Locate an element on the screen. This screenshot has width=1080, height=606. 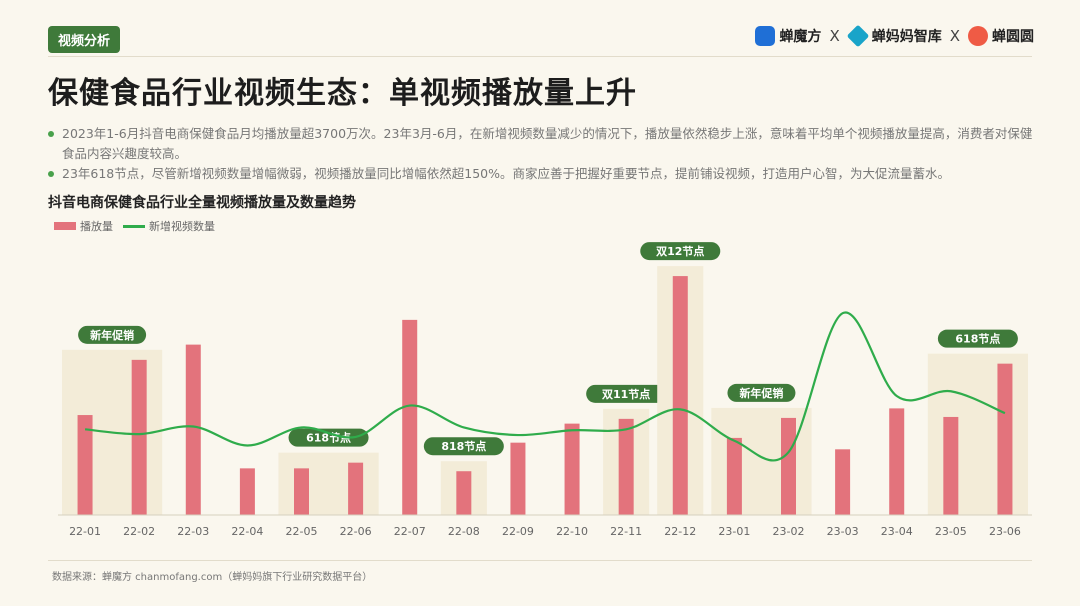
header-divider is located at coordinates (540, 56).